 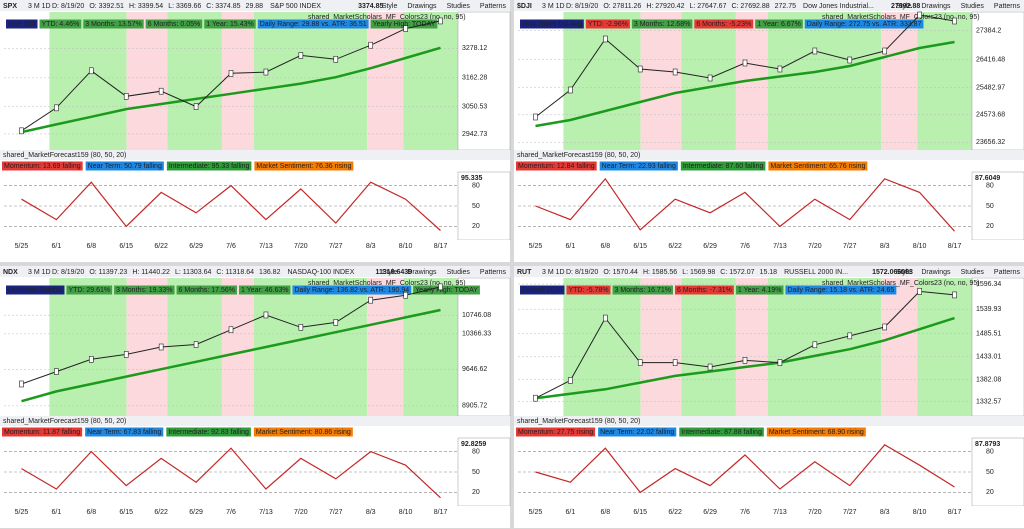 What do you see at coordinates (524, 272) in the screenshot?
I see `symbol: RUT` at bounding box center [524, 272].